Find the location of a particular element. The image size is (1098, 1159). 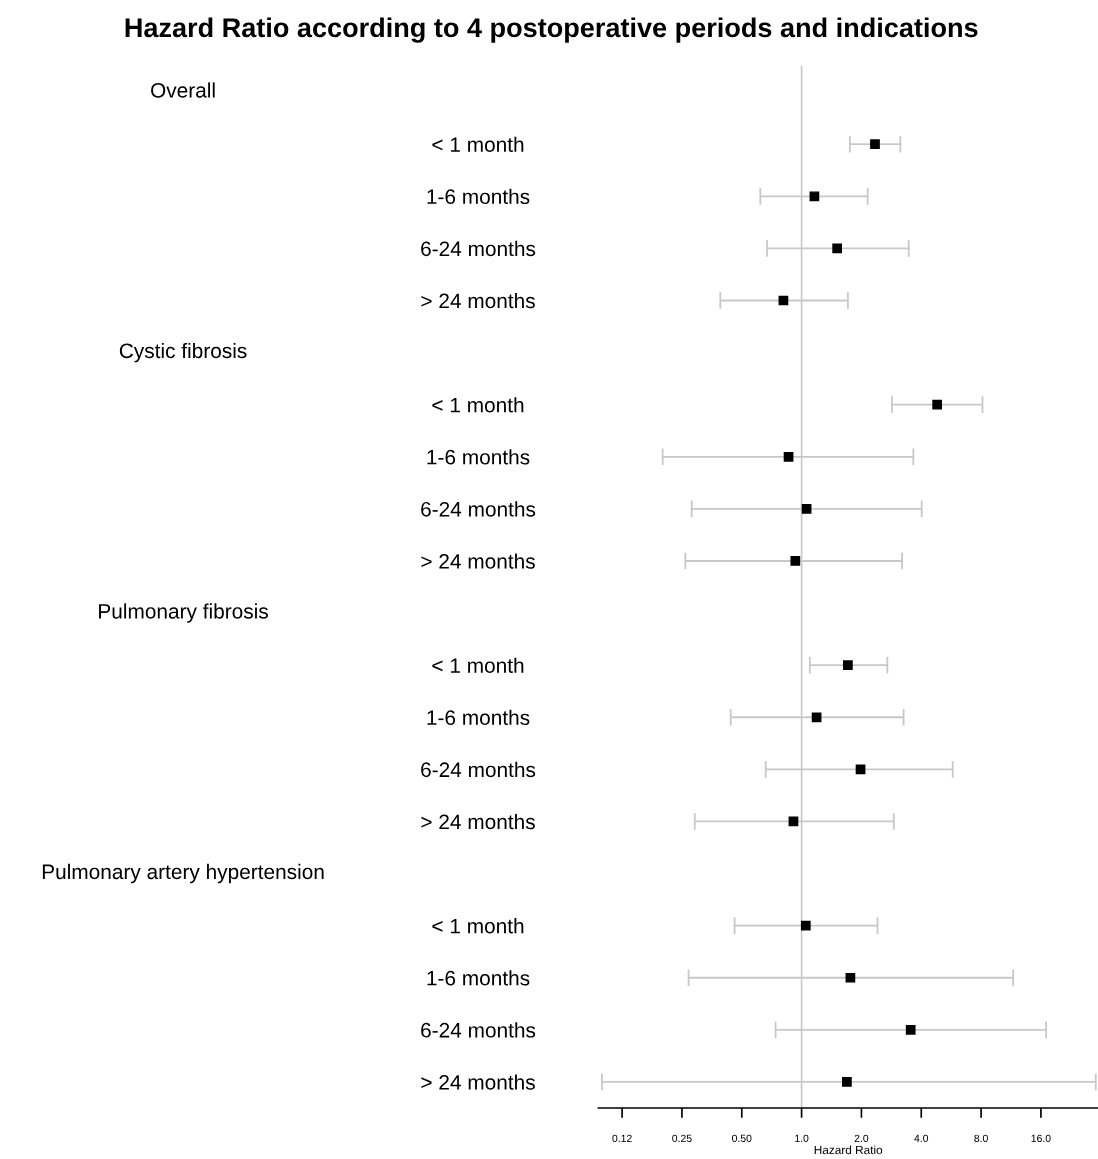

text: Pulmonary fibrosis is located at coordinates (183, 613).